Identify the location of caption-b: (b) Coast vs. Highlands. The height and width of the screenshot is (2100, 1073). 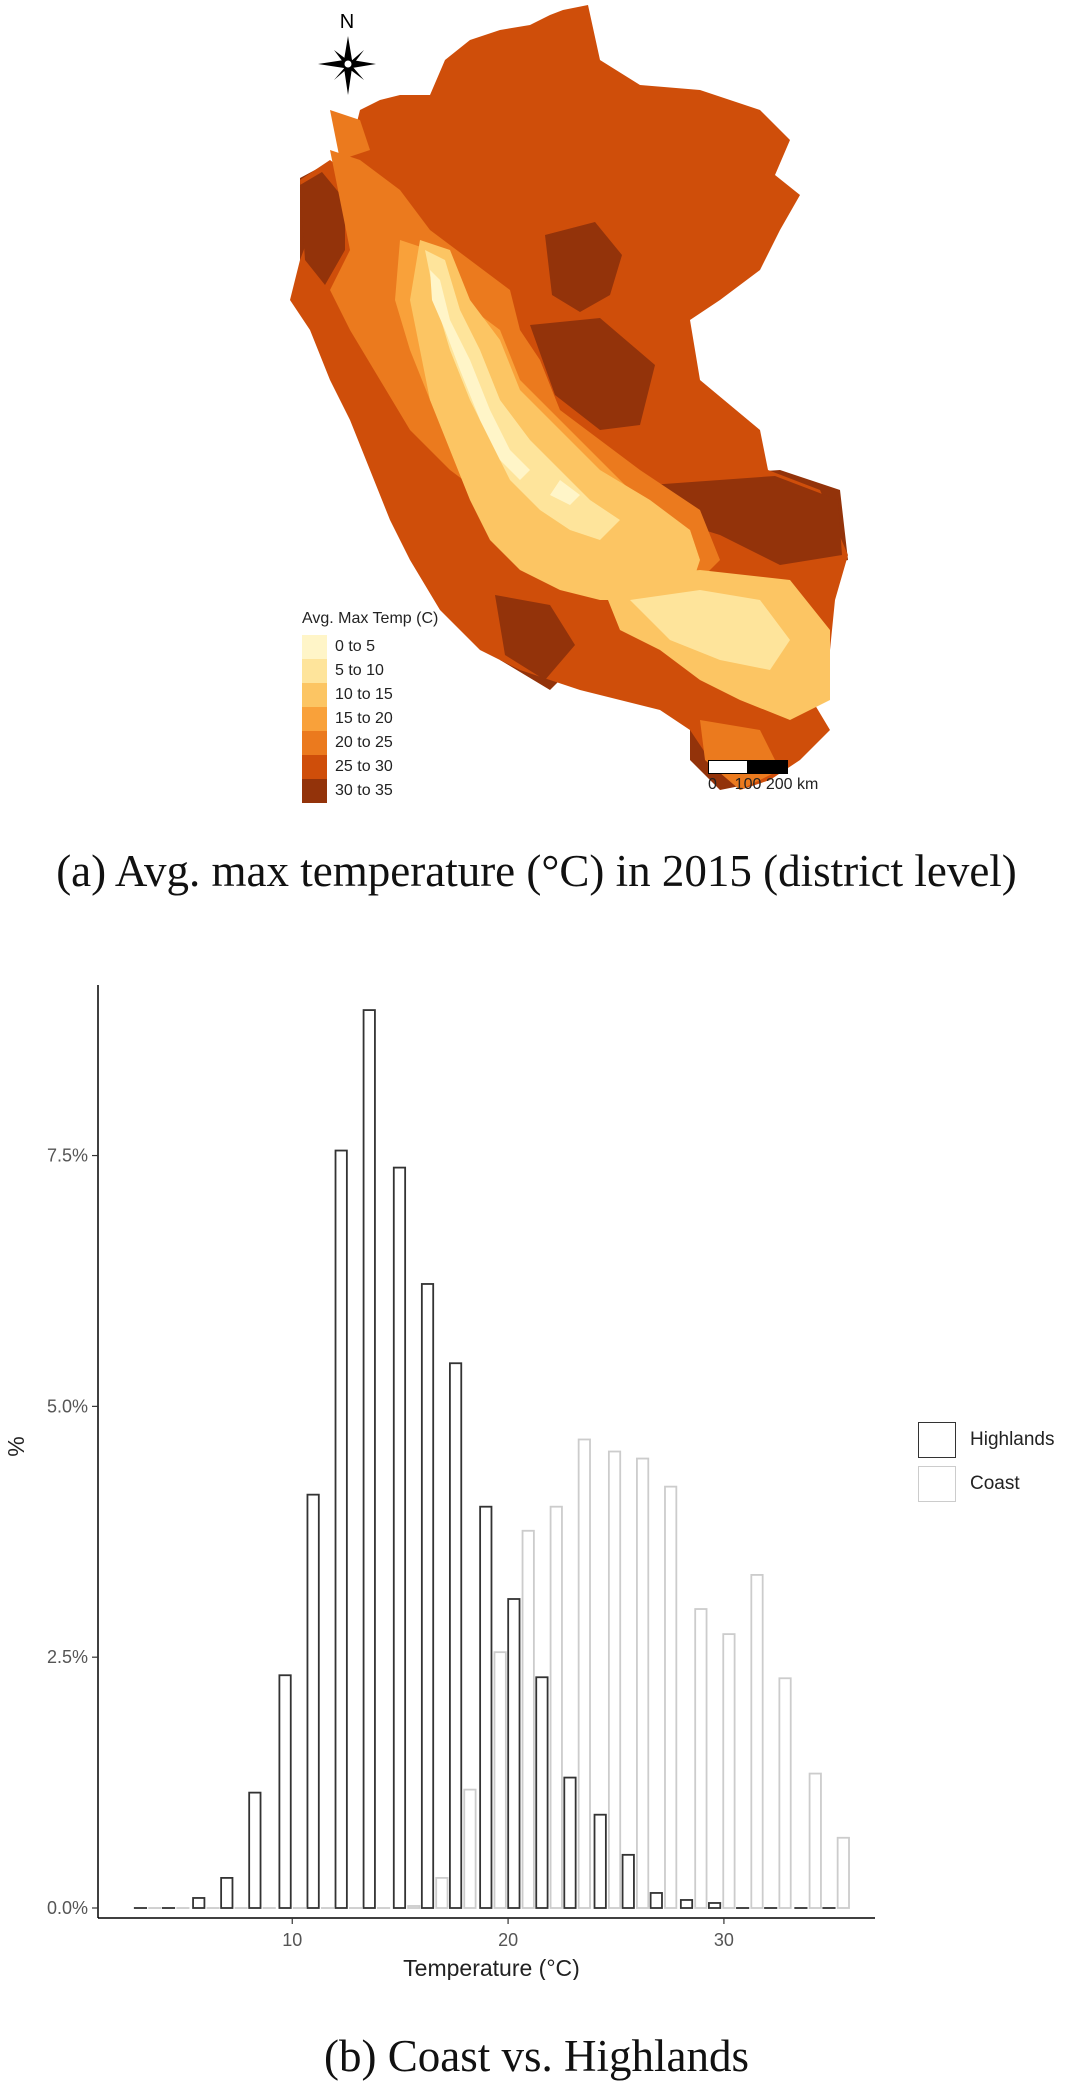
(536, 2056).